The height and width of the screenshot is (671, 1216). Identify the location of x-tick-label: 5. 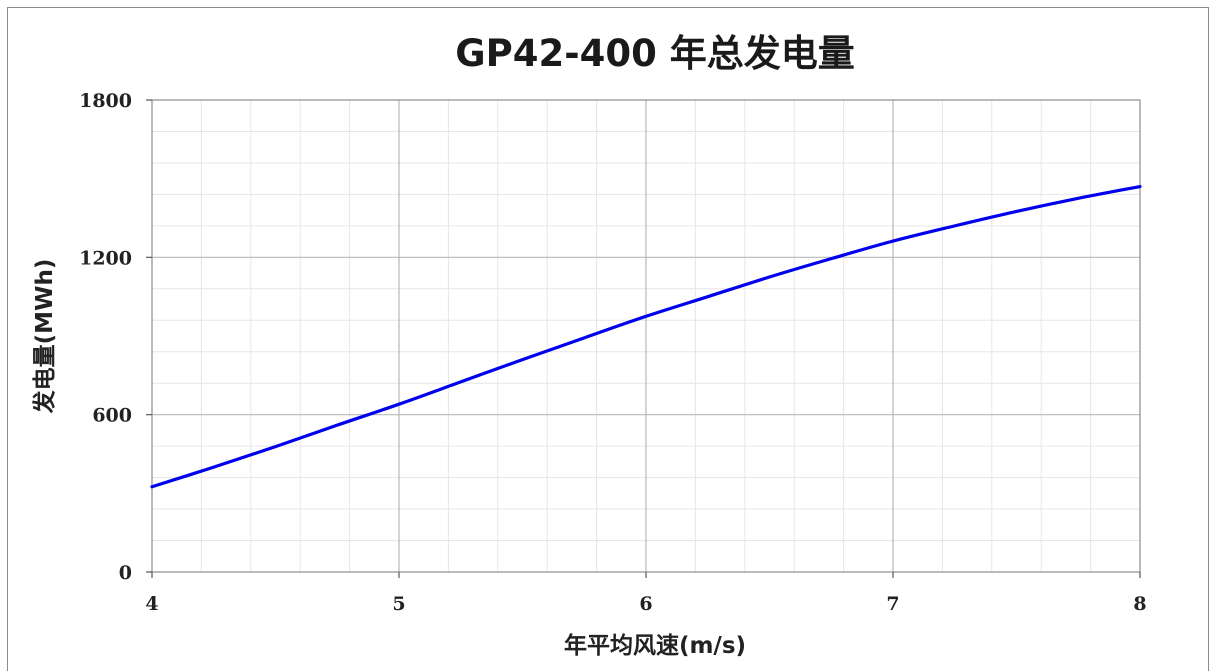
(398, 604).